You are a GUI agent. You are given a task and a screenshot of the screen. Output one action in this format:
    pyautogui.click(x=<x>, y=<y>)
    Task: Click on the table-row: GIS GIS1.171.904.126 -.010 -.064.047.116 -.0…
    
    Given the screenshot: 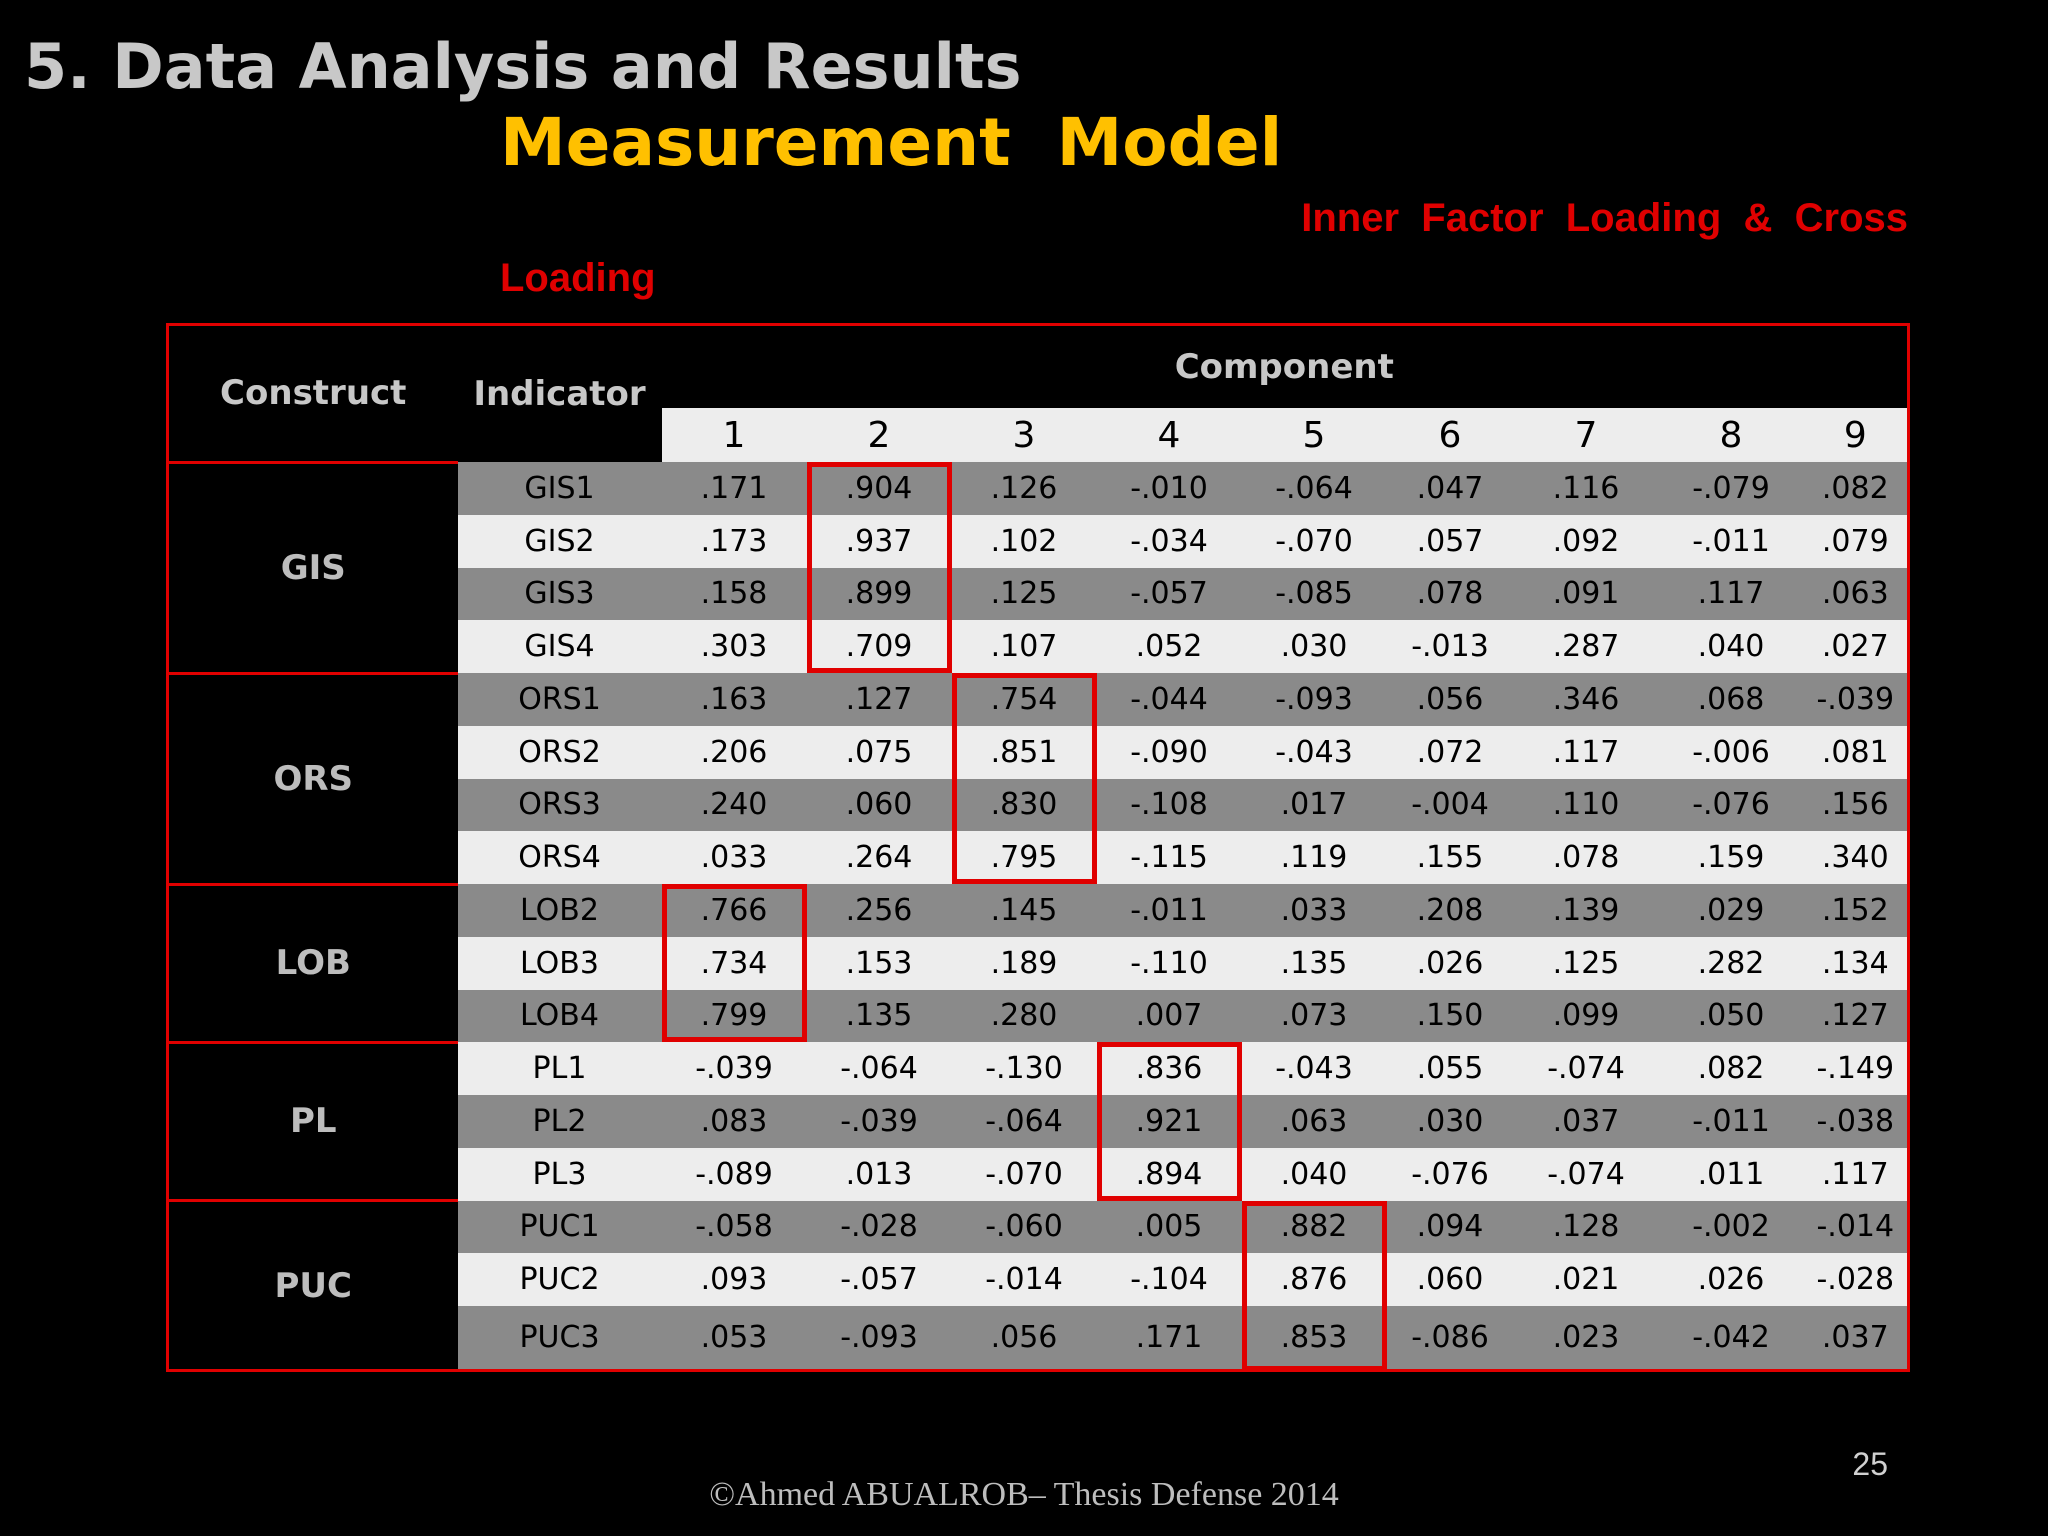 What is the action you would take?
    pyautogui.click(x=1038, y=566)
    